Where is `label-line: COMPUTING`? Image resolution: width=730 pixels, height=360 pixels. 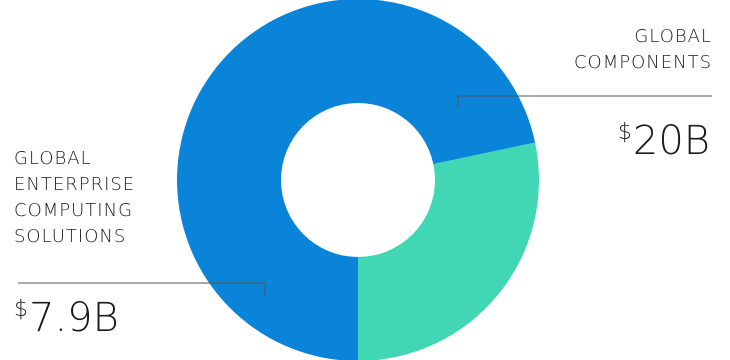 label-line: COMPUTING is located at coordinates (74, 210).